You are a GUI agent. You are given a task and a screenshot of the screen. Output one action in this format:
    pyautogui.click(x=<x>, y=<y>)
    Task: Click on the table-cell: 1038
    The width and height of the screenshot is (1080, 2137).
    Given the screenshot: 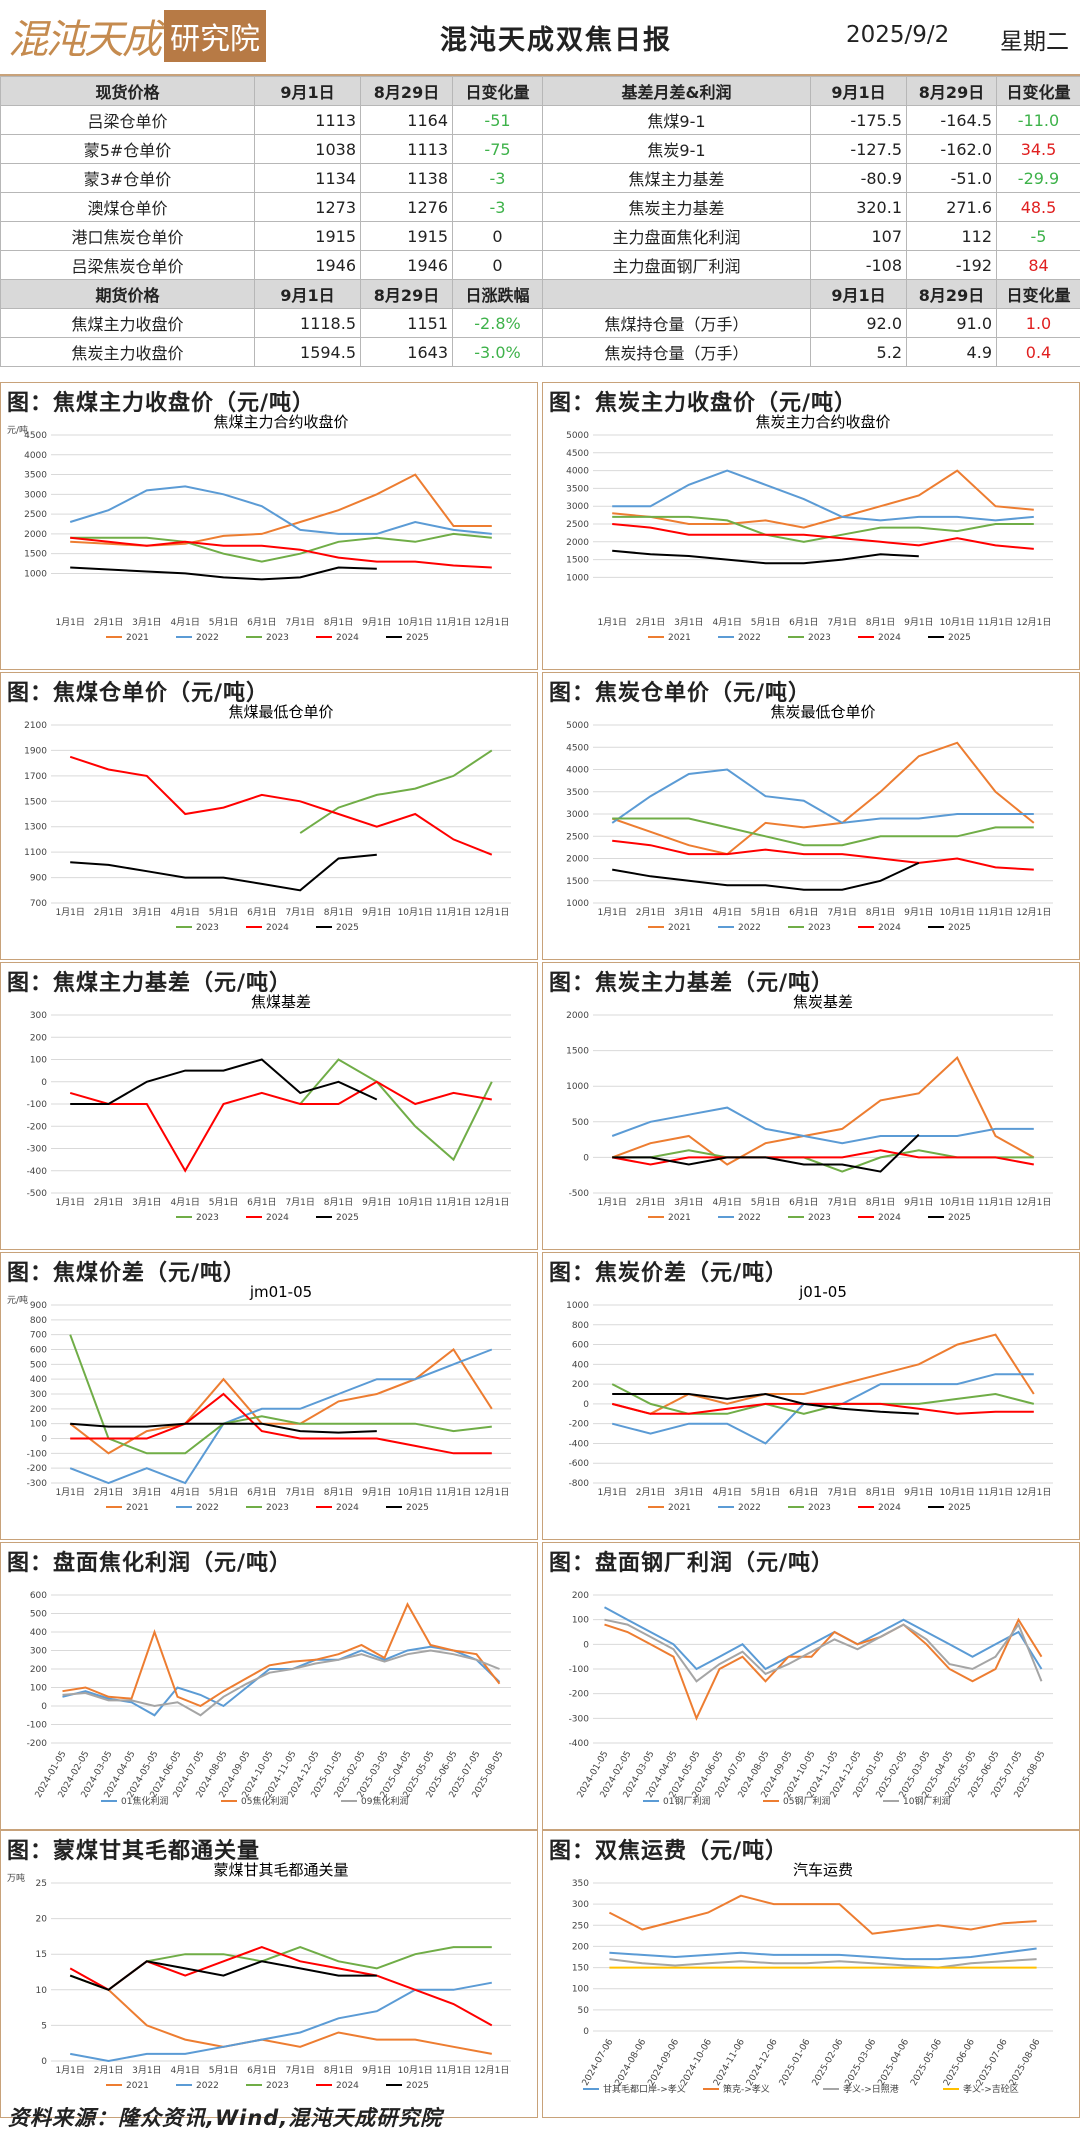 What is the action you would take?
    pyautogui.click(x=307, y=149)
    